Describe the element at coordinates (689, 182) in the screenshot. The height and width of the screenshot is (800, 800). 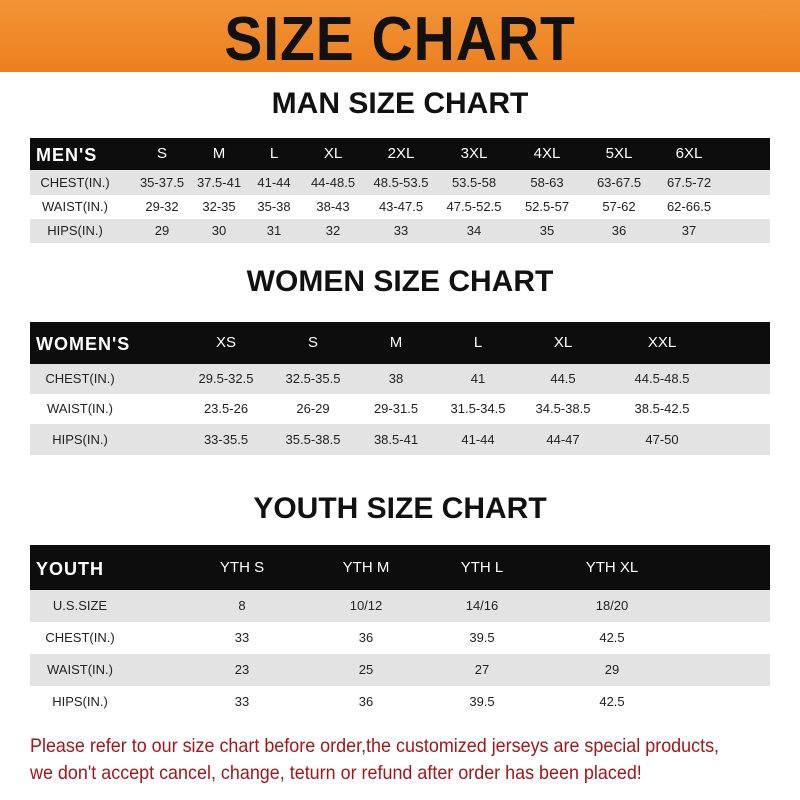
I see `measurement-cell: 67.5-72` at that location.